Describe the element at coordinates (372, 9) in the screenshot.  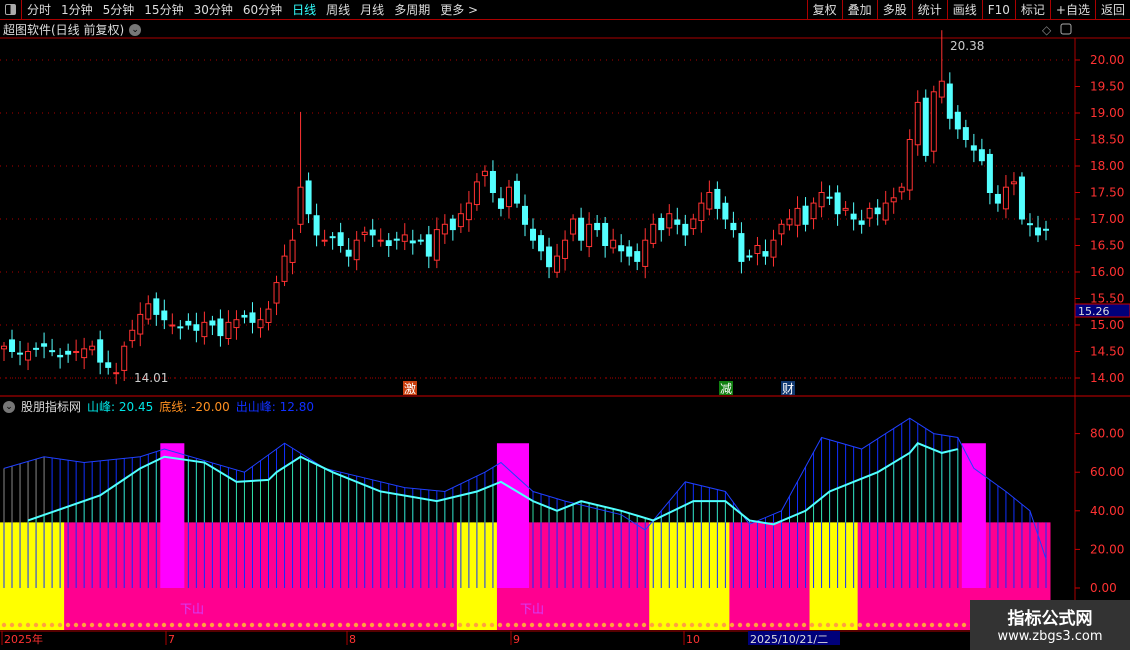
I see `period-tab: 月线` at that location.